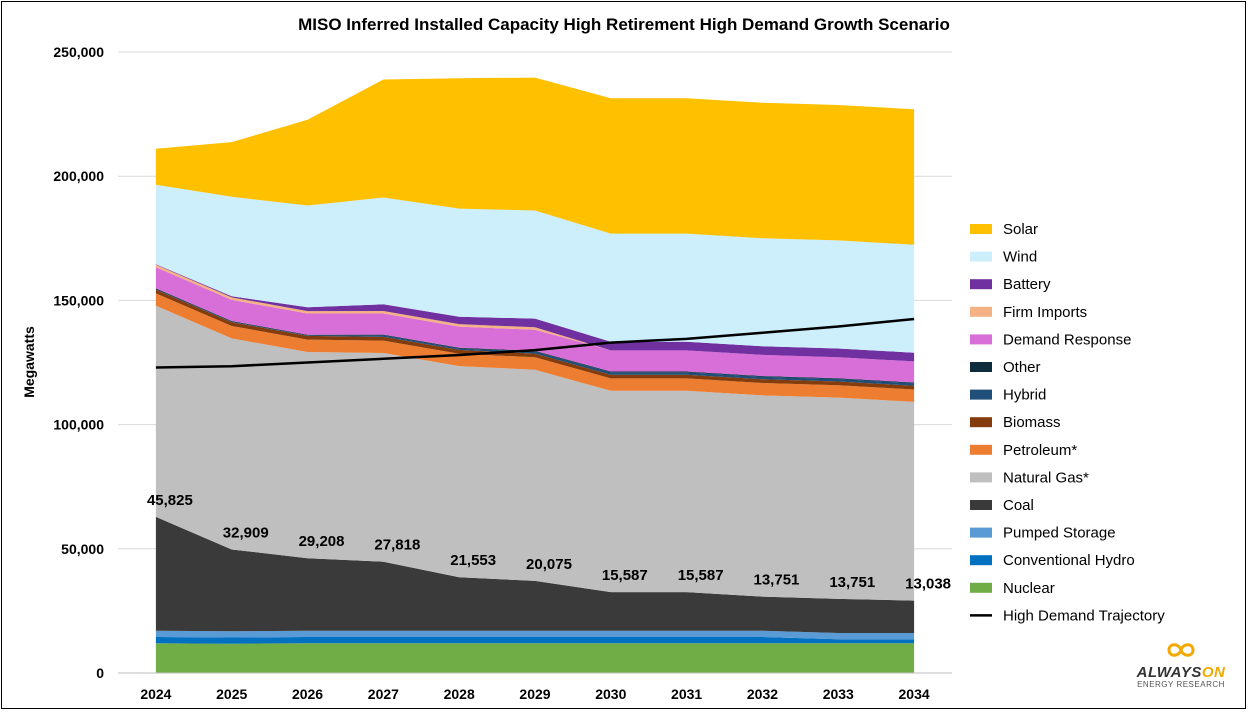 The height and width of the screenshot is (712, 1249). What do you see at coordinates (78, 425) in the screenshot?
I see `y-tick-label: 100,000` at bounding box center [78, 425].